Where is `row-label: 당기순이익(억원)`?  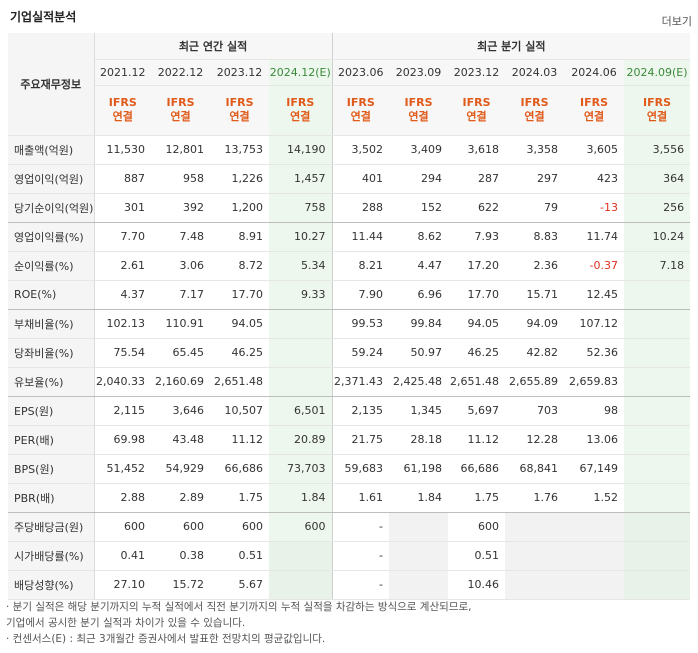 row-label: 당기순이익(억원) is located at coordinates (51, 208).